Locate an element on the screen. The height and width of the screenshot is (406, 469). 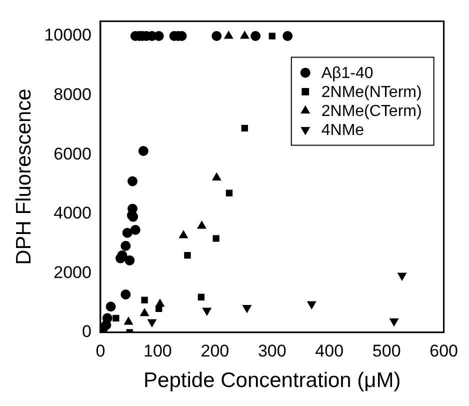
y-tick-label: 0 is located at coordinates (87, 332).